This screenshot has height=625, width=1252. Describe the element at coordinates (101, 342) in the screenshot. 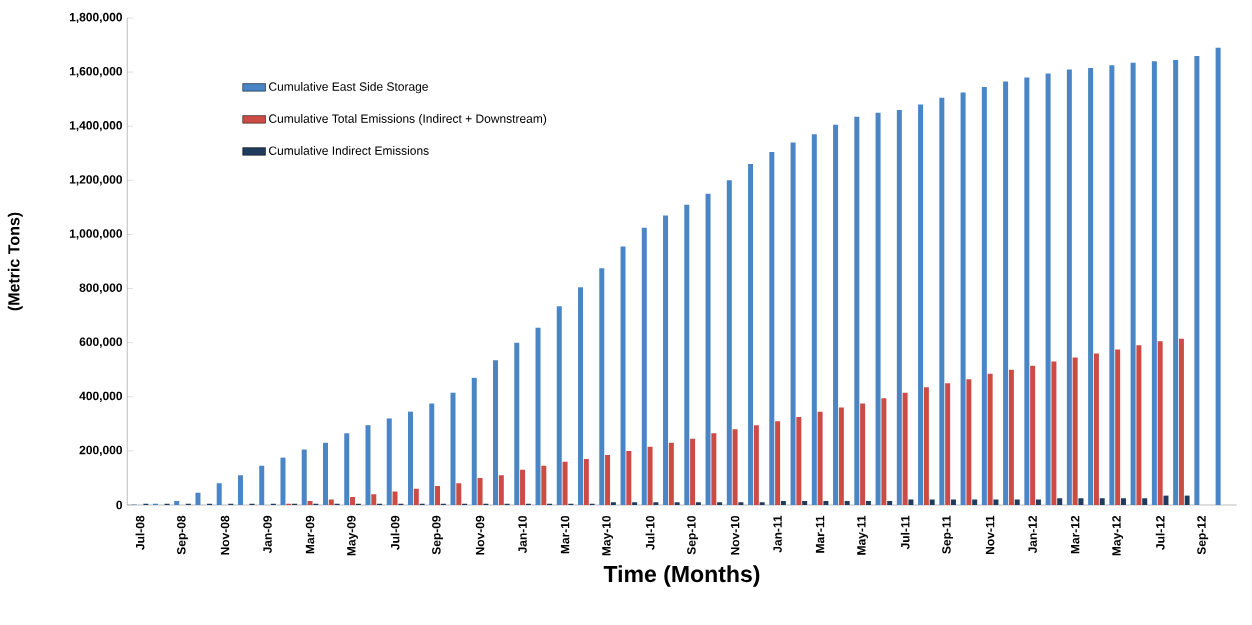

I see `y-tick-label: 600,000` at that location.